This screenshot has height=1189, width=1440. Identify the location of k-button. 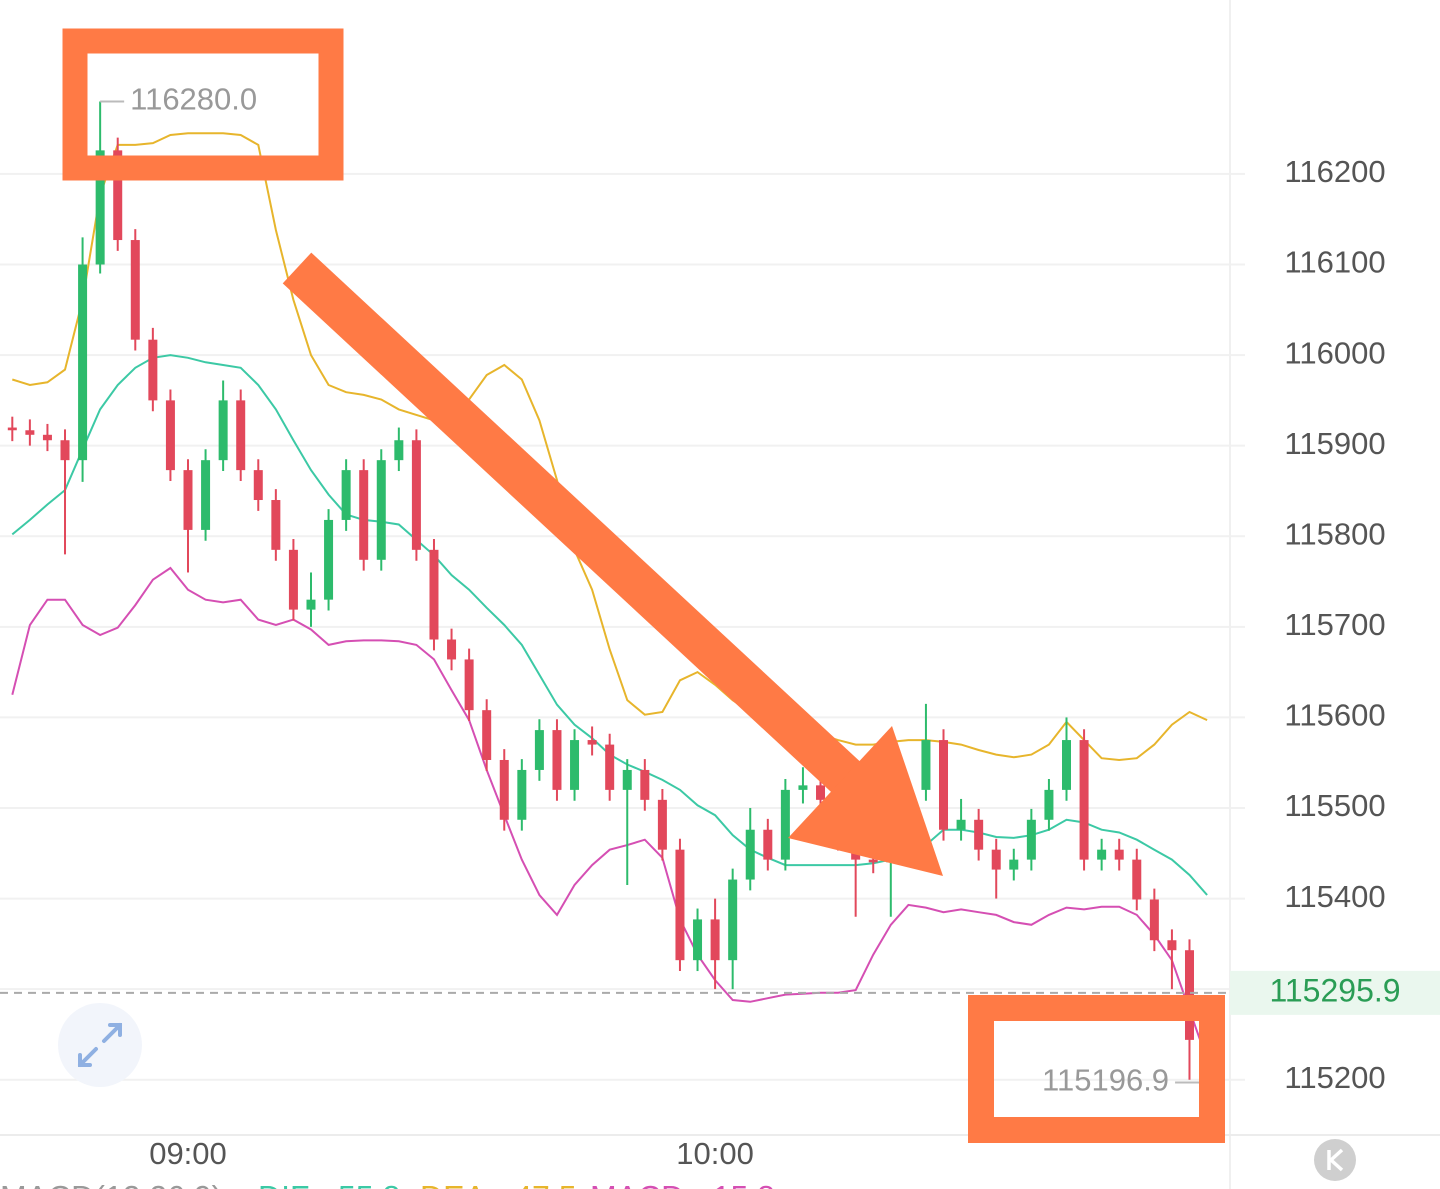
(1335, 1160).